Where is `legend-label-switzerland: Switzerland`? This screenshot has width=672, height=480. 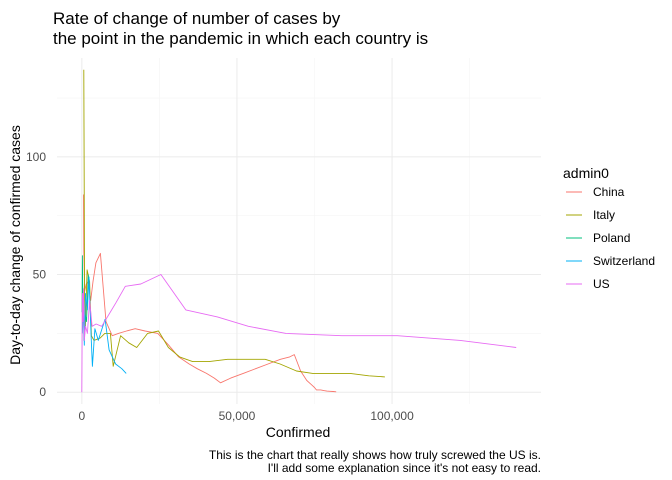 legend-label-switzerland: Switzerland is located at coordinates (624, 261).